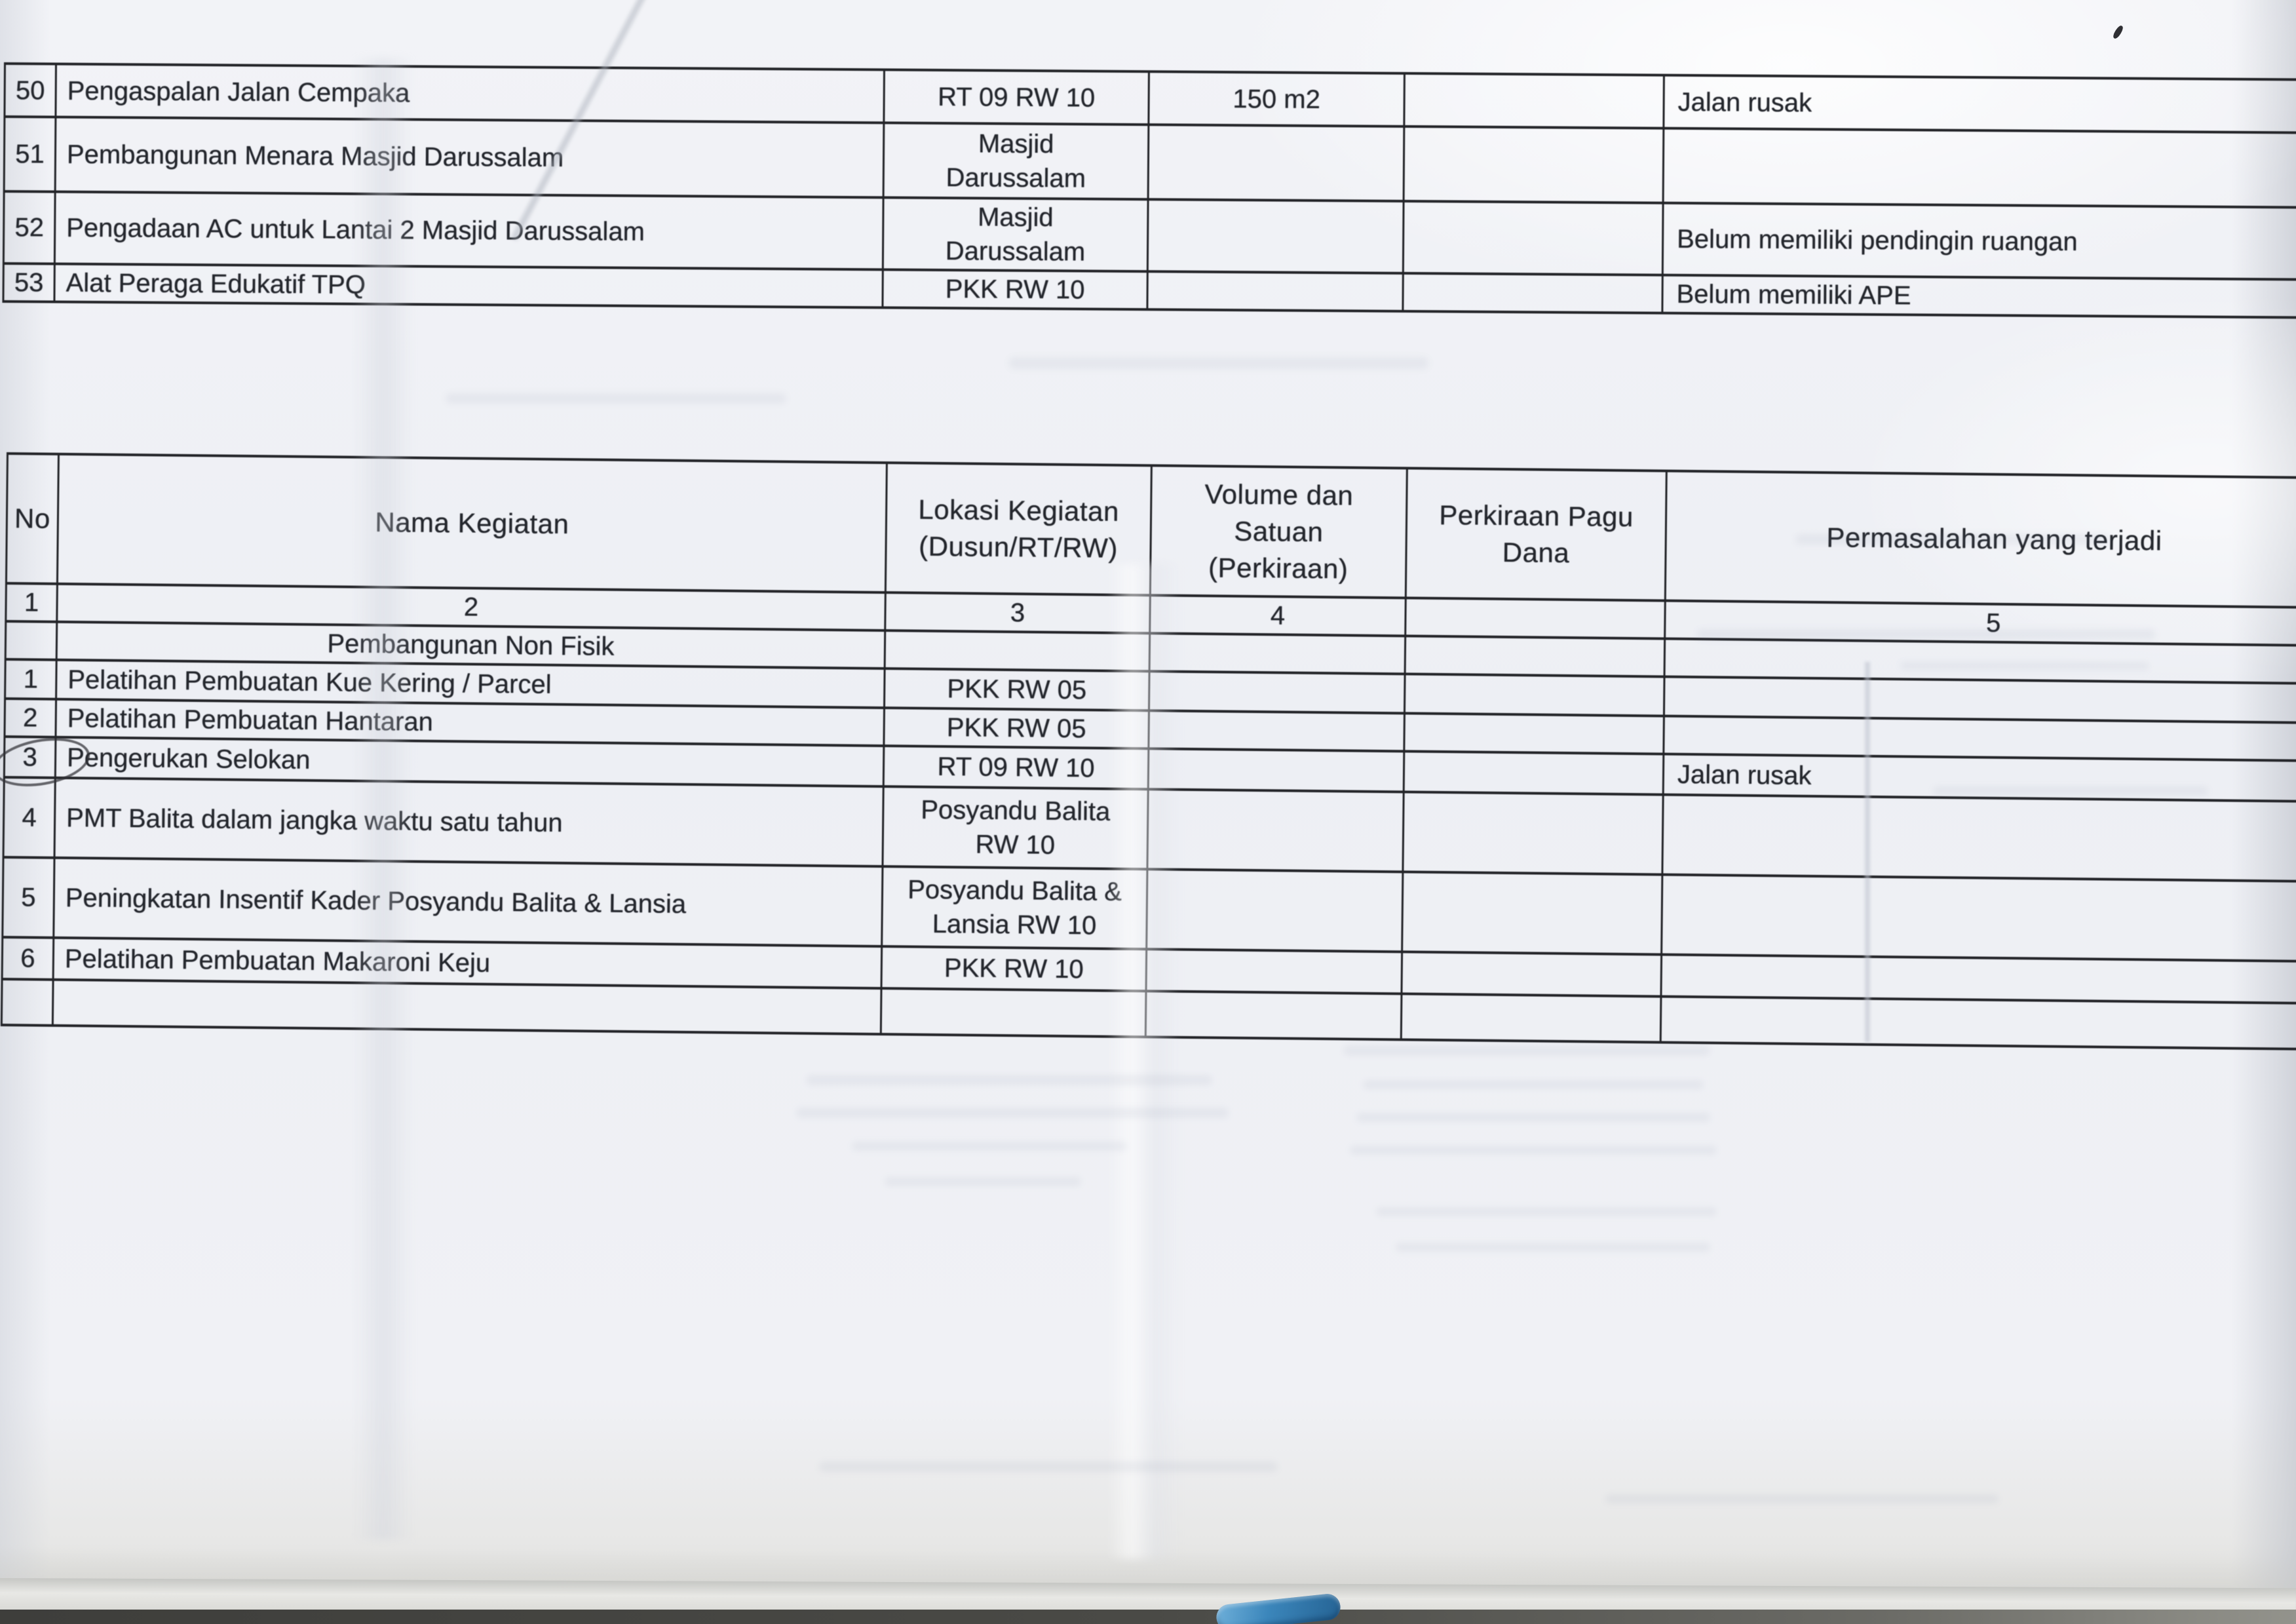 Image resolution: width=2296 pixels, height=1624 pixels. What do you see at coordinates (1536, 534) in the screenshot?
I see `header-pagu: Perkiraan Pagu Dana` at bounding box center [1536, 534].